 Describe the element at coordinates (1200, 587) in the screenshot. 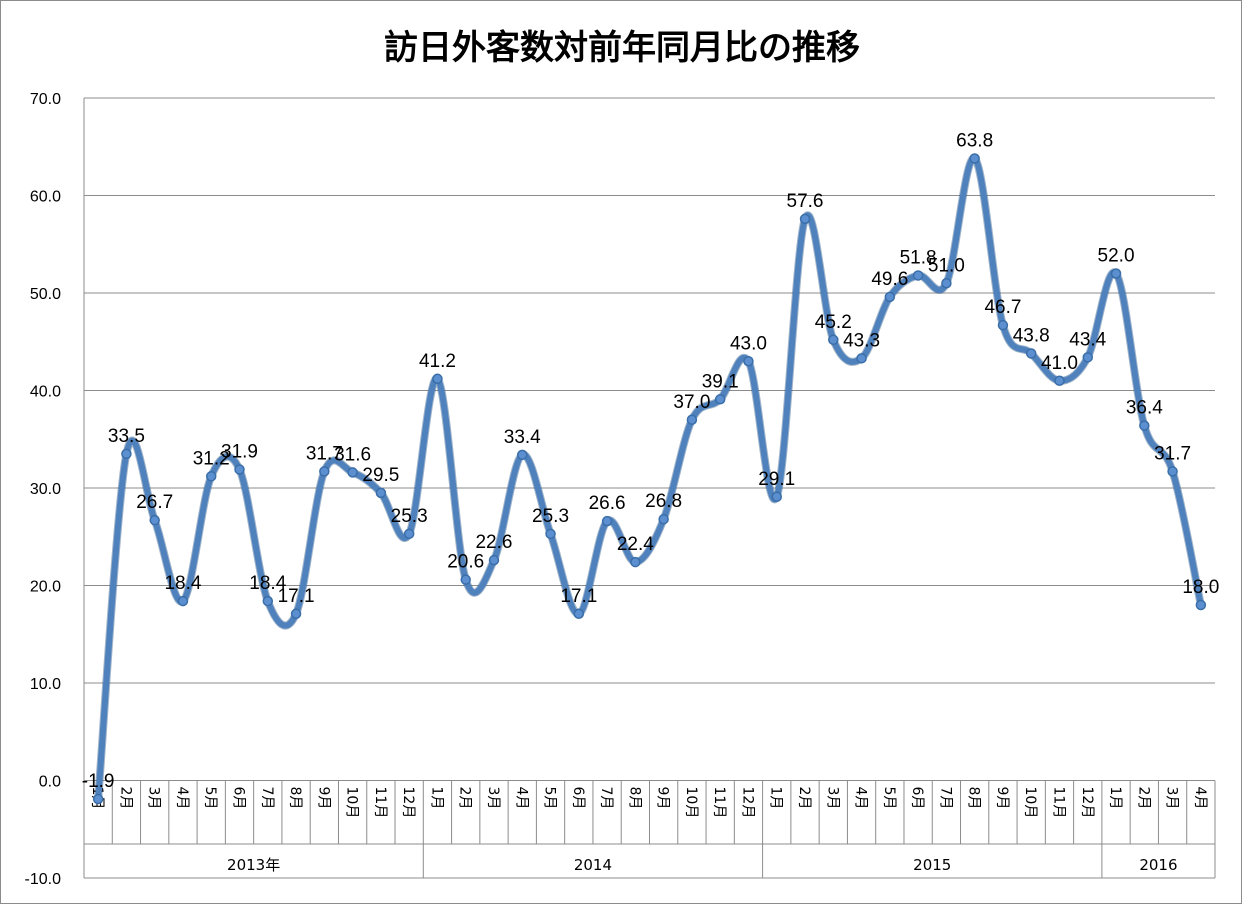

I see `data-label: 18.0` at that location.